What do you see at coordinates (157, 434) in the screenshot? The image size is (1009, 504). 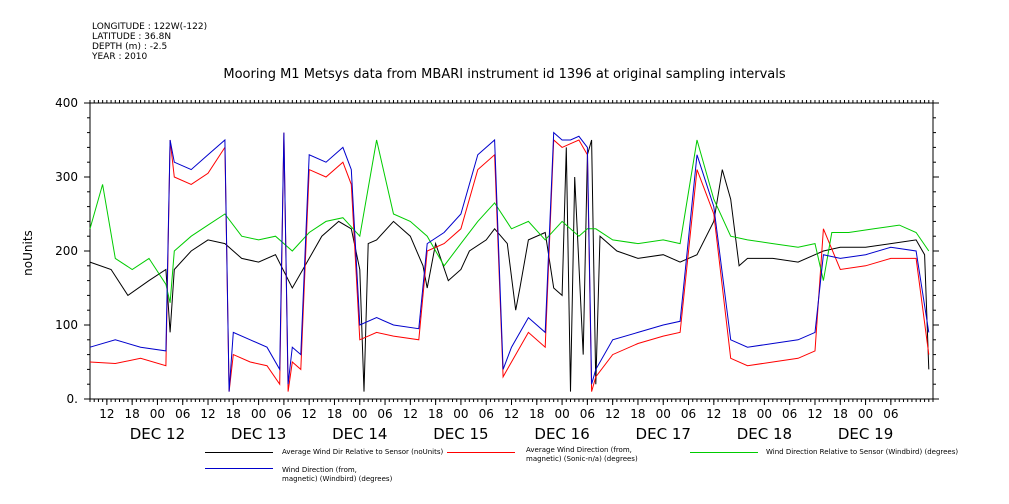 I see `x-day-label: DEC 12` at bounding box center [157, 434].